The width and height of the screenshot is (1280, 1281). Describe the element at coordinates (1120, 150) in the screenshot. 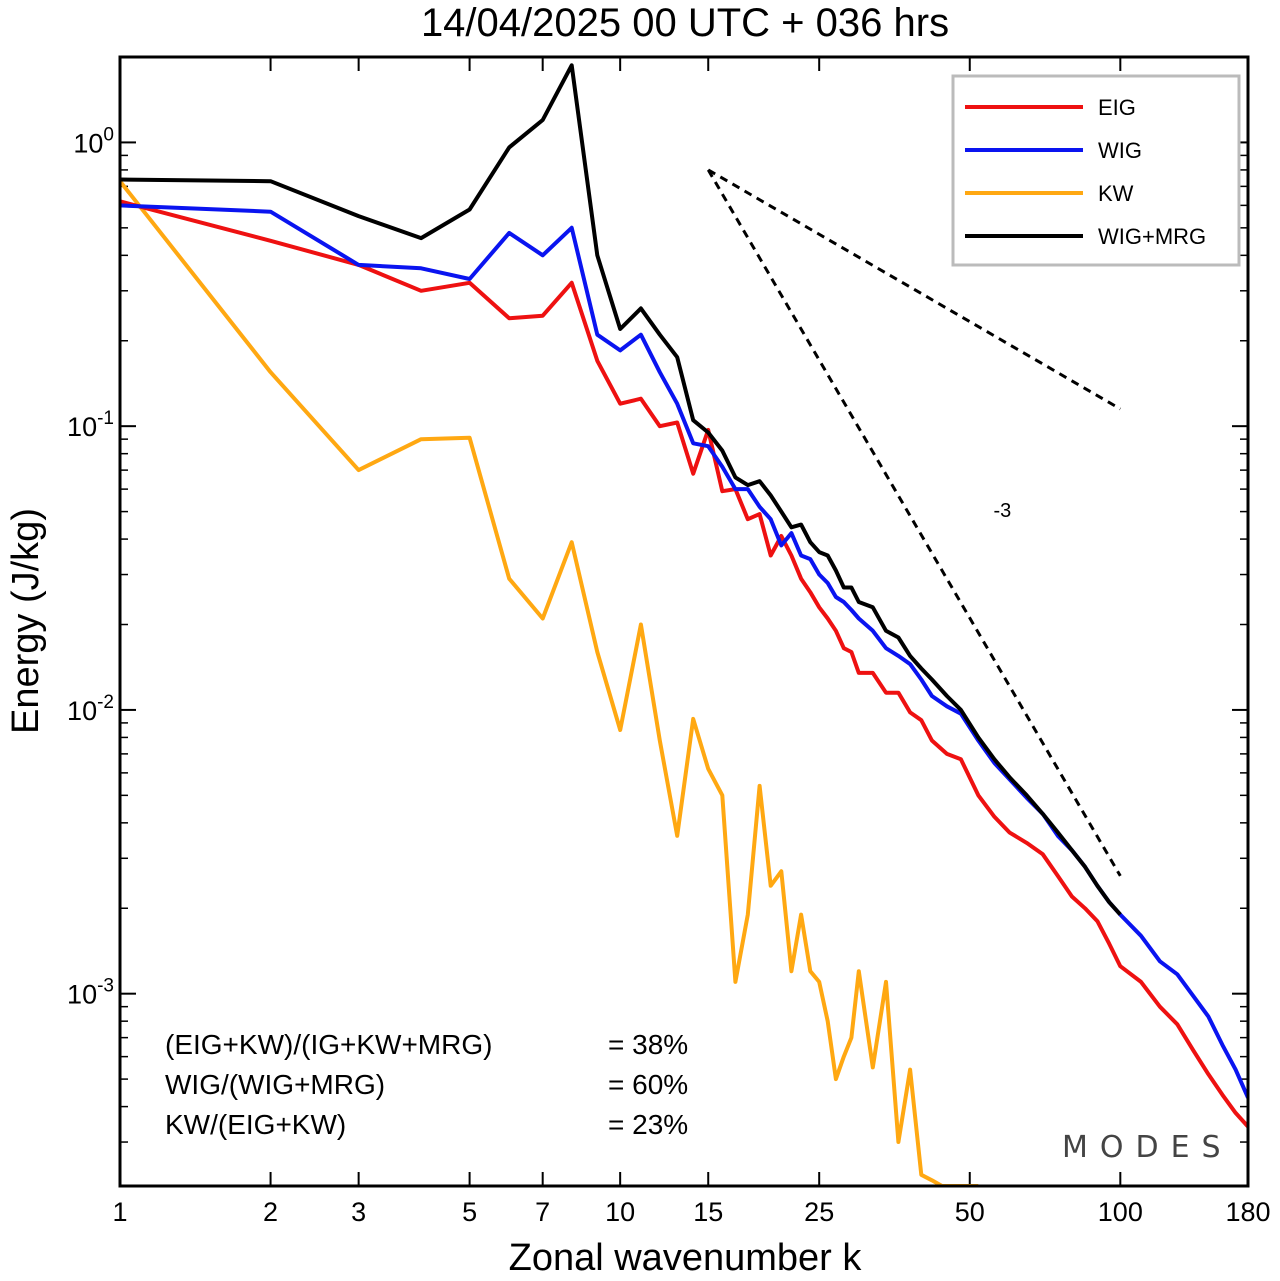

I see `legend-label: WIG` at that location.